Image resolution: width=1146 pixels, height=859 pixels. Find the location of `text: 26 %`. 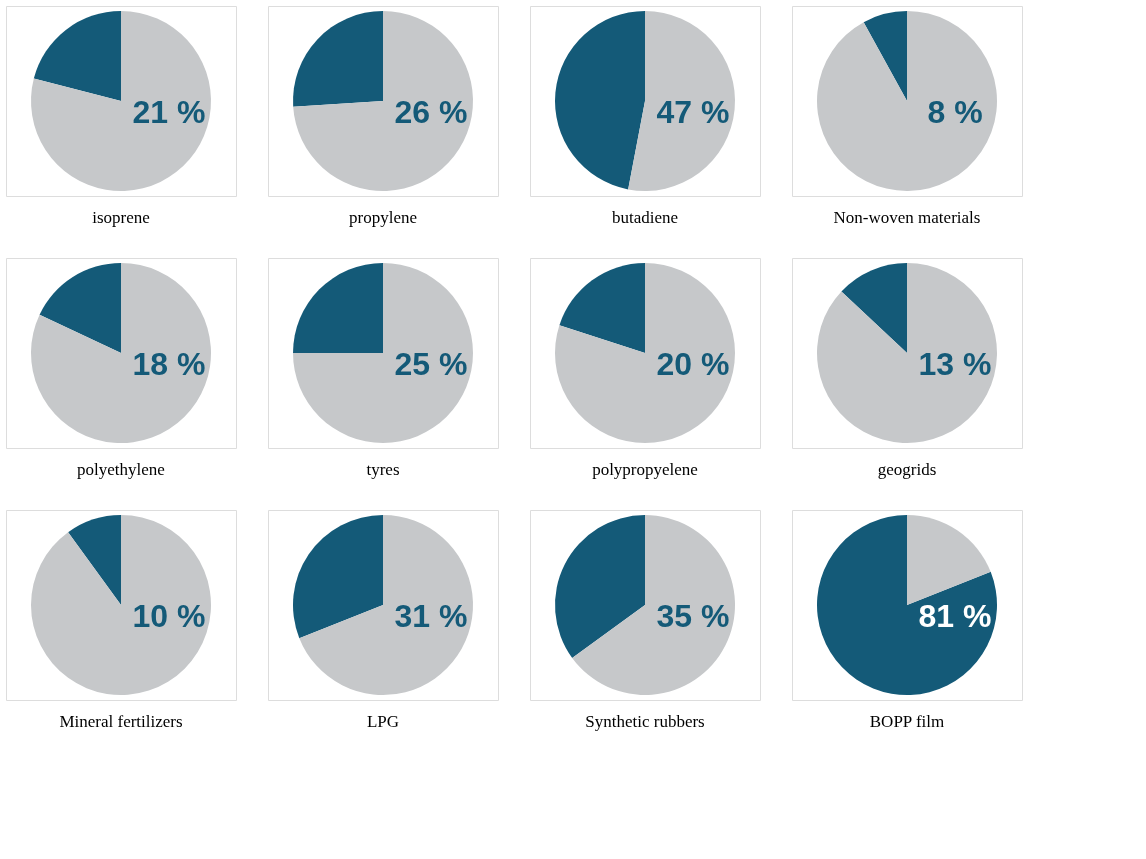

text: 26 % is located at coordinates (431, 112).